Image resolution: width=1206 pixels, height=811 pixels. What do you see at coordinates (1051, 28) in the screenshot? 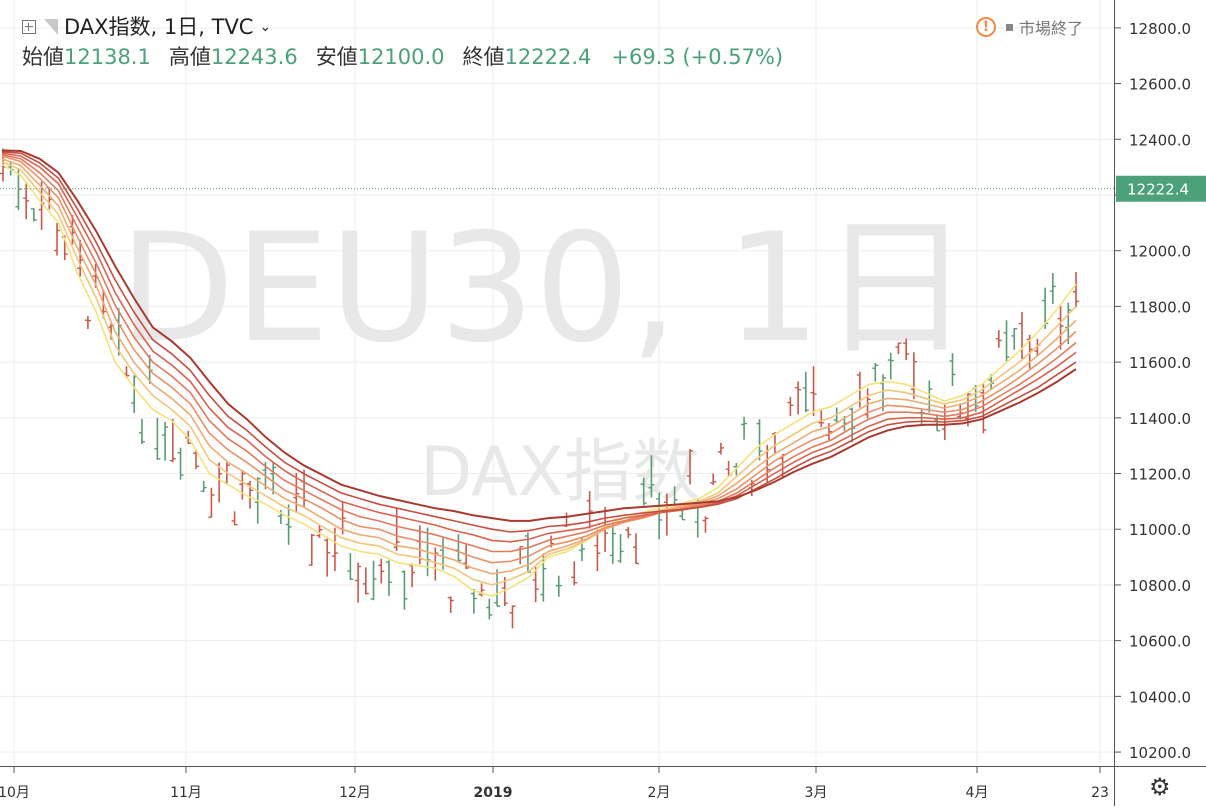
I see `market-status-text: 市場終了` at bounding box center [1051, 28].